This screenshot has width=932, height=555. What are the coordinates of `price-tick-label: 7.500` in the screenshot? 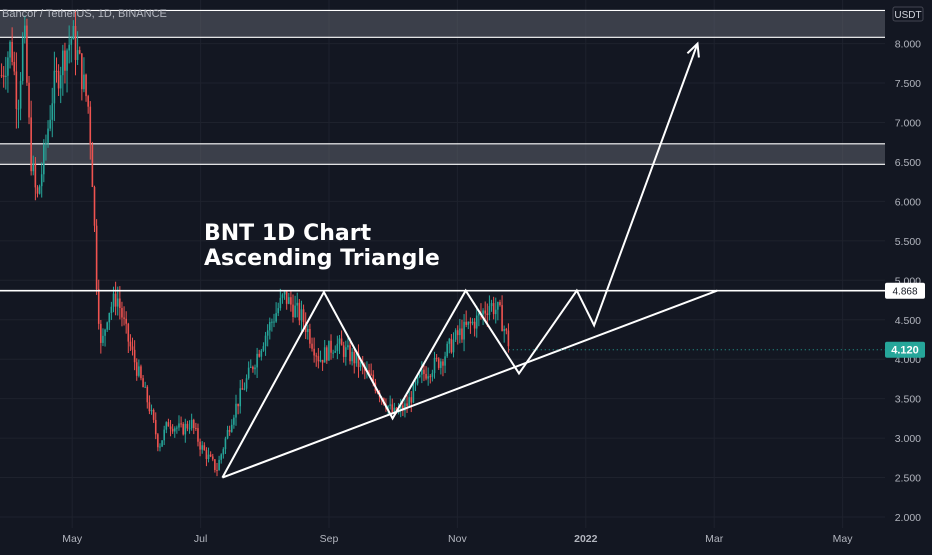 It's located at (908, 84).